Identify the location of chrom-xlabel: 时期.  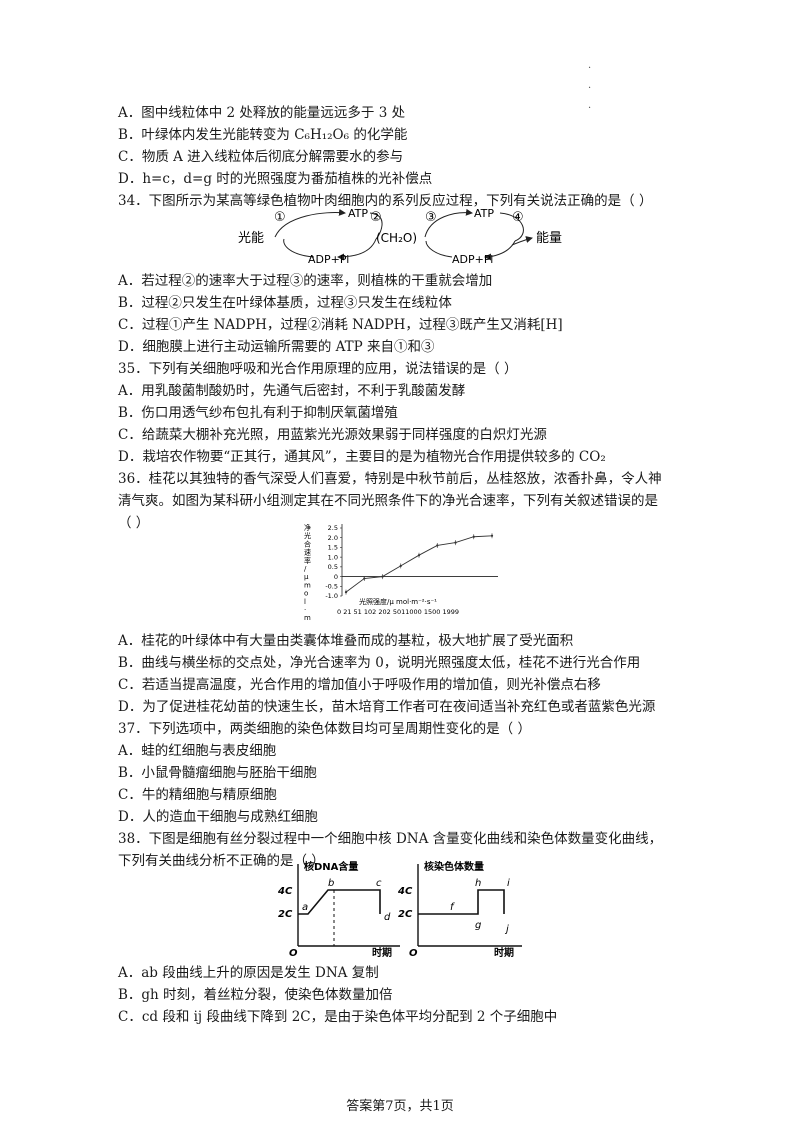
(504, 952).